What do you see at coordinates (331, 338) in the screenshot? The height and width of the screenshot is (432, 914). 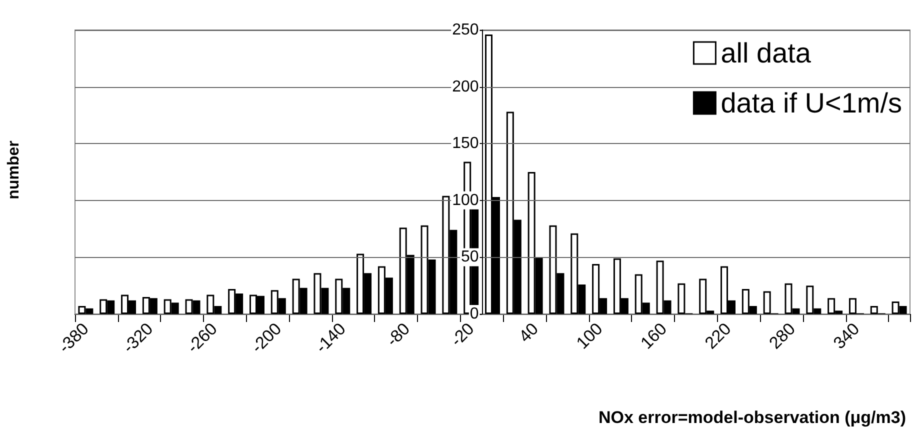 I see `x-tick-label: -140` at bounding box center [331, 338].